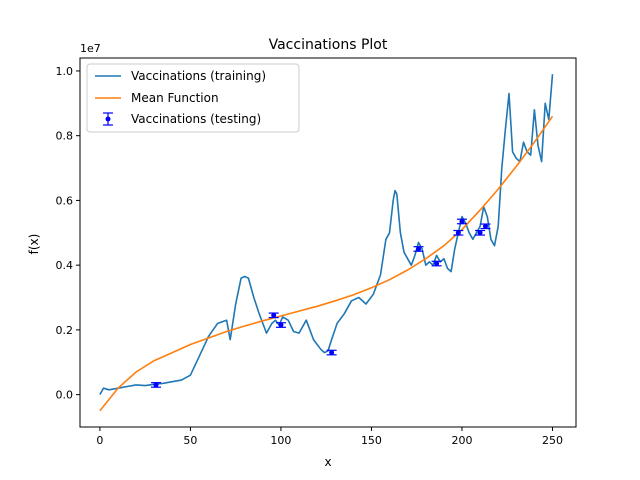 The image size is (640, 480). I want to click on y-tick-label: 1.0, so click(65, 71).